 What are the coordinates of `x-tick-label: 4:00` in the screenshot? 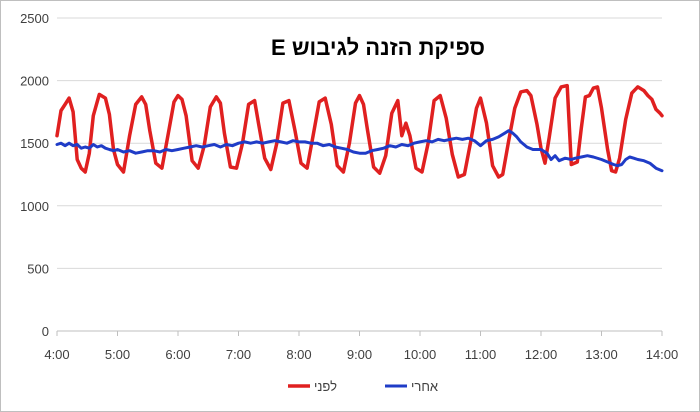 It's located at (56, 354).